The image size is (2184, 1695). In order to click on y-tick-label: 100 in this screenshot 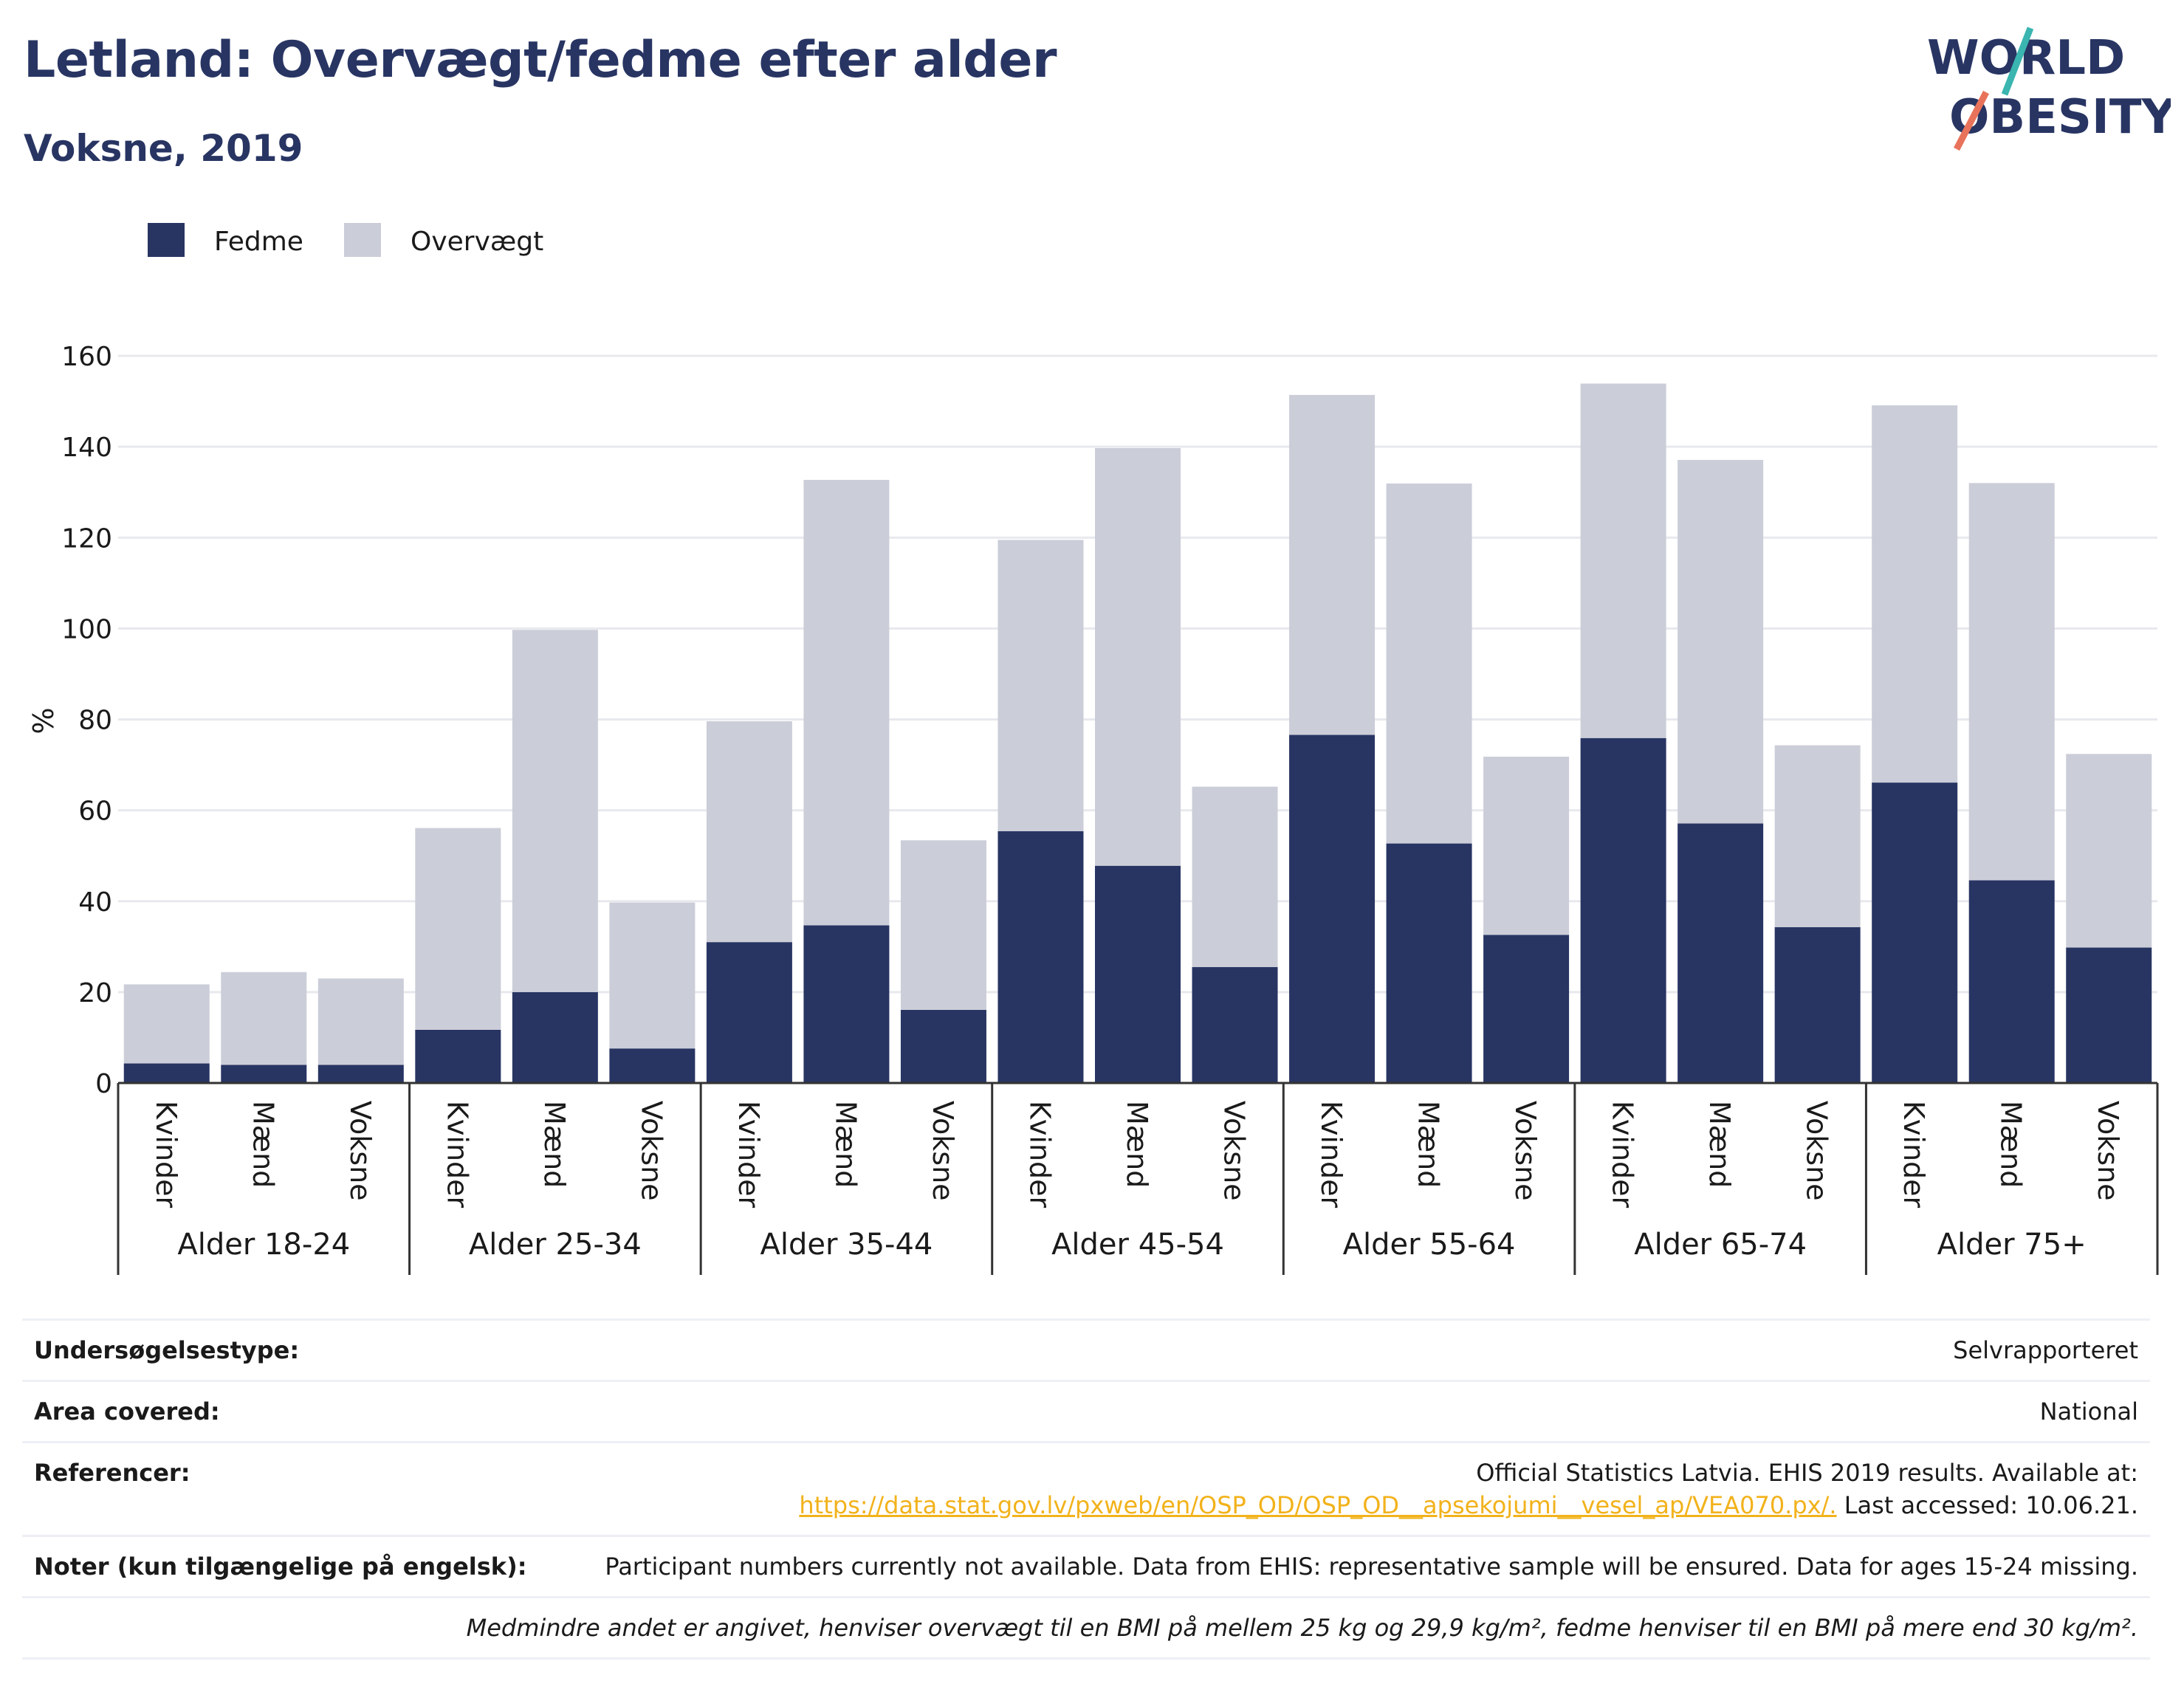, I will do `click(86, 629)`.